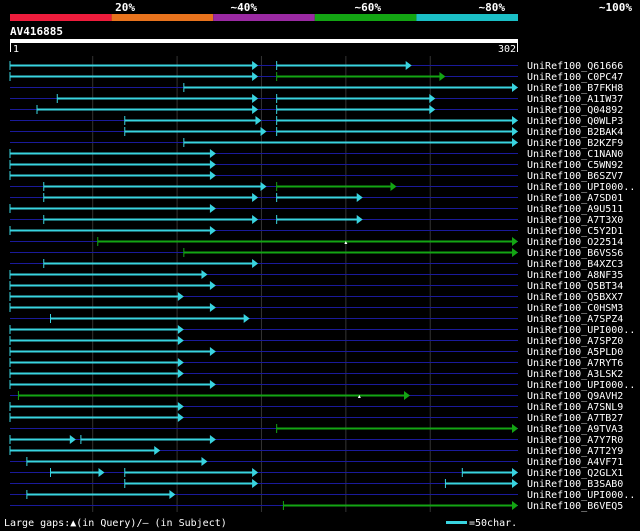  Describe the element at coordinates (244, 7) in the screenshot. I see `scale-label: ~40%` at that location.